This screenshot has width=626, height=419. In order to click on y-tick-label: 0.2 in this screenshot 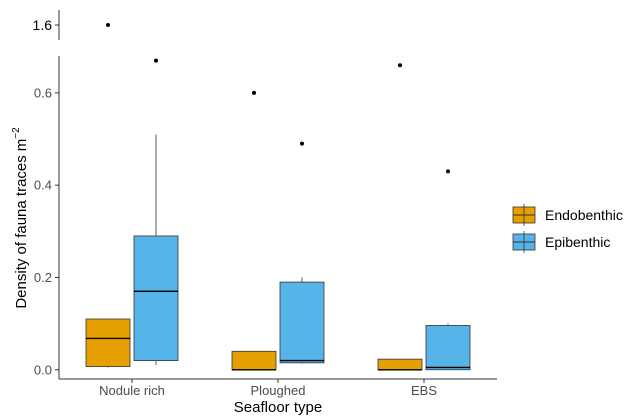, I will do `click(43, 277)`.